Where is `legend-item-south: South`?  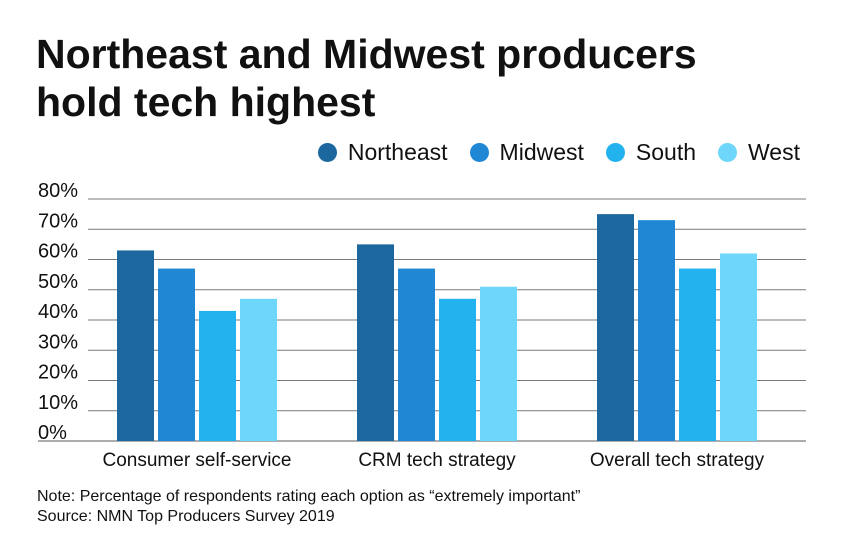 legend-item-south: South is located at coordinates (651, 152).